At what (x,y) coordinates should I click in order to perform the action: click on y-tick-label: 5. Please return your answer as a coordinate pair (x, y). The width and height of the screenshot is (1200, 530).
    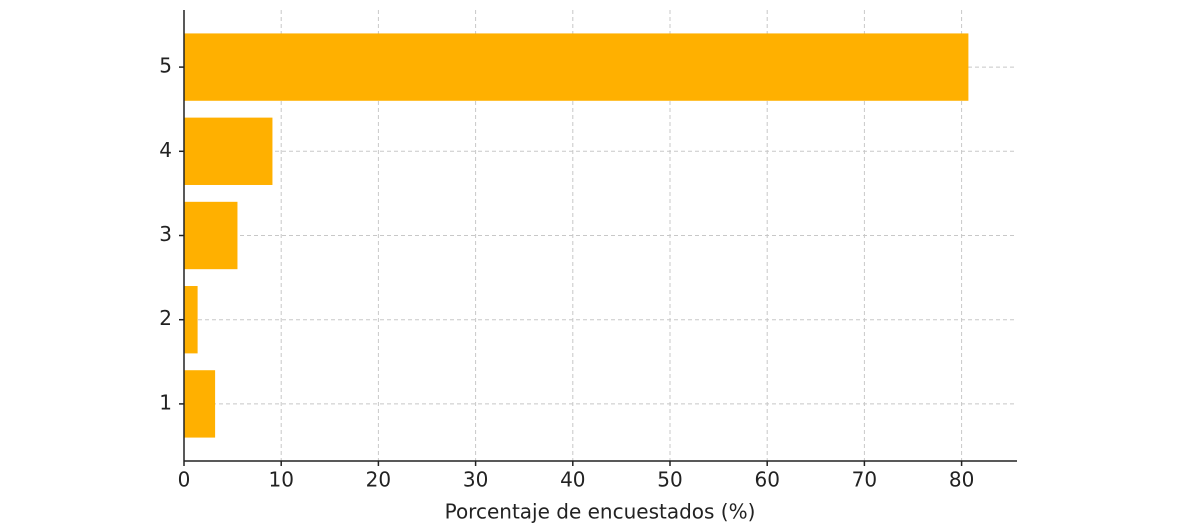
    Looking at the image, I should click on (165, 66).